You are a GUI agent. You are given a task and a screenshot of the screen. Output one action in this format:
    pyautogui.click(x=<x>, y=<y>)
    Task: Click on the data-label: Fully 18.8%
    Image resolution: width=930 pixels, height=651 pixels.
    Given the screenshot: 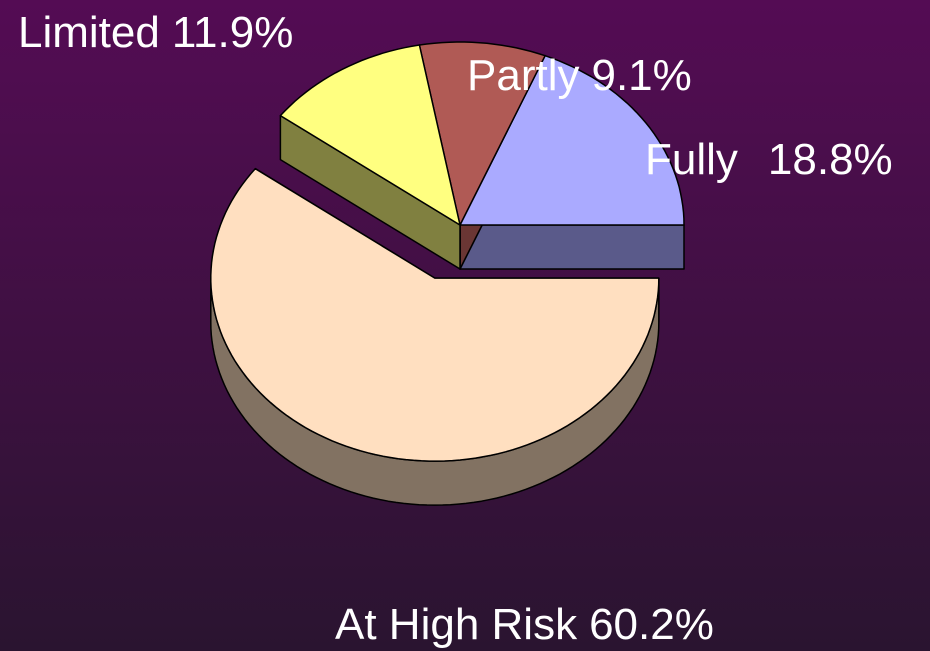 What is the action you would take?
    pyautogui.click(x=769, y=159)
    